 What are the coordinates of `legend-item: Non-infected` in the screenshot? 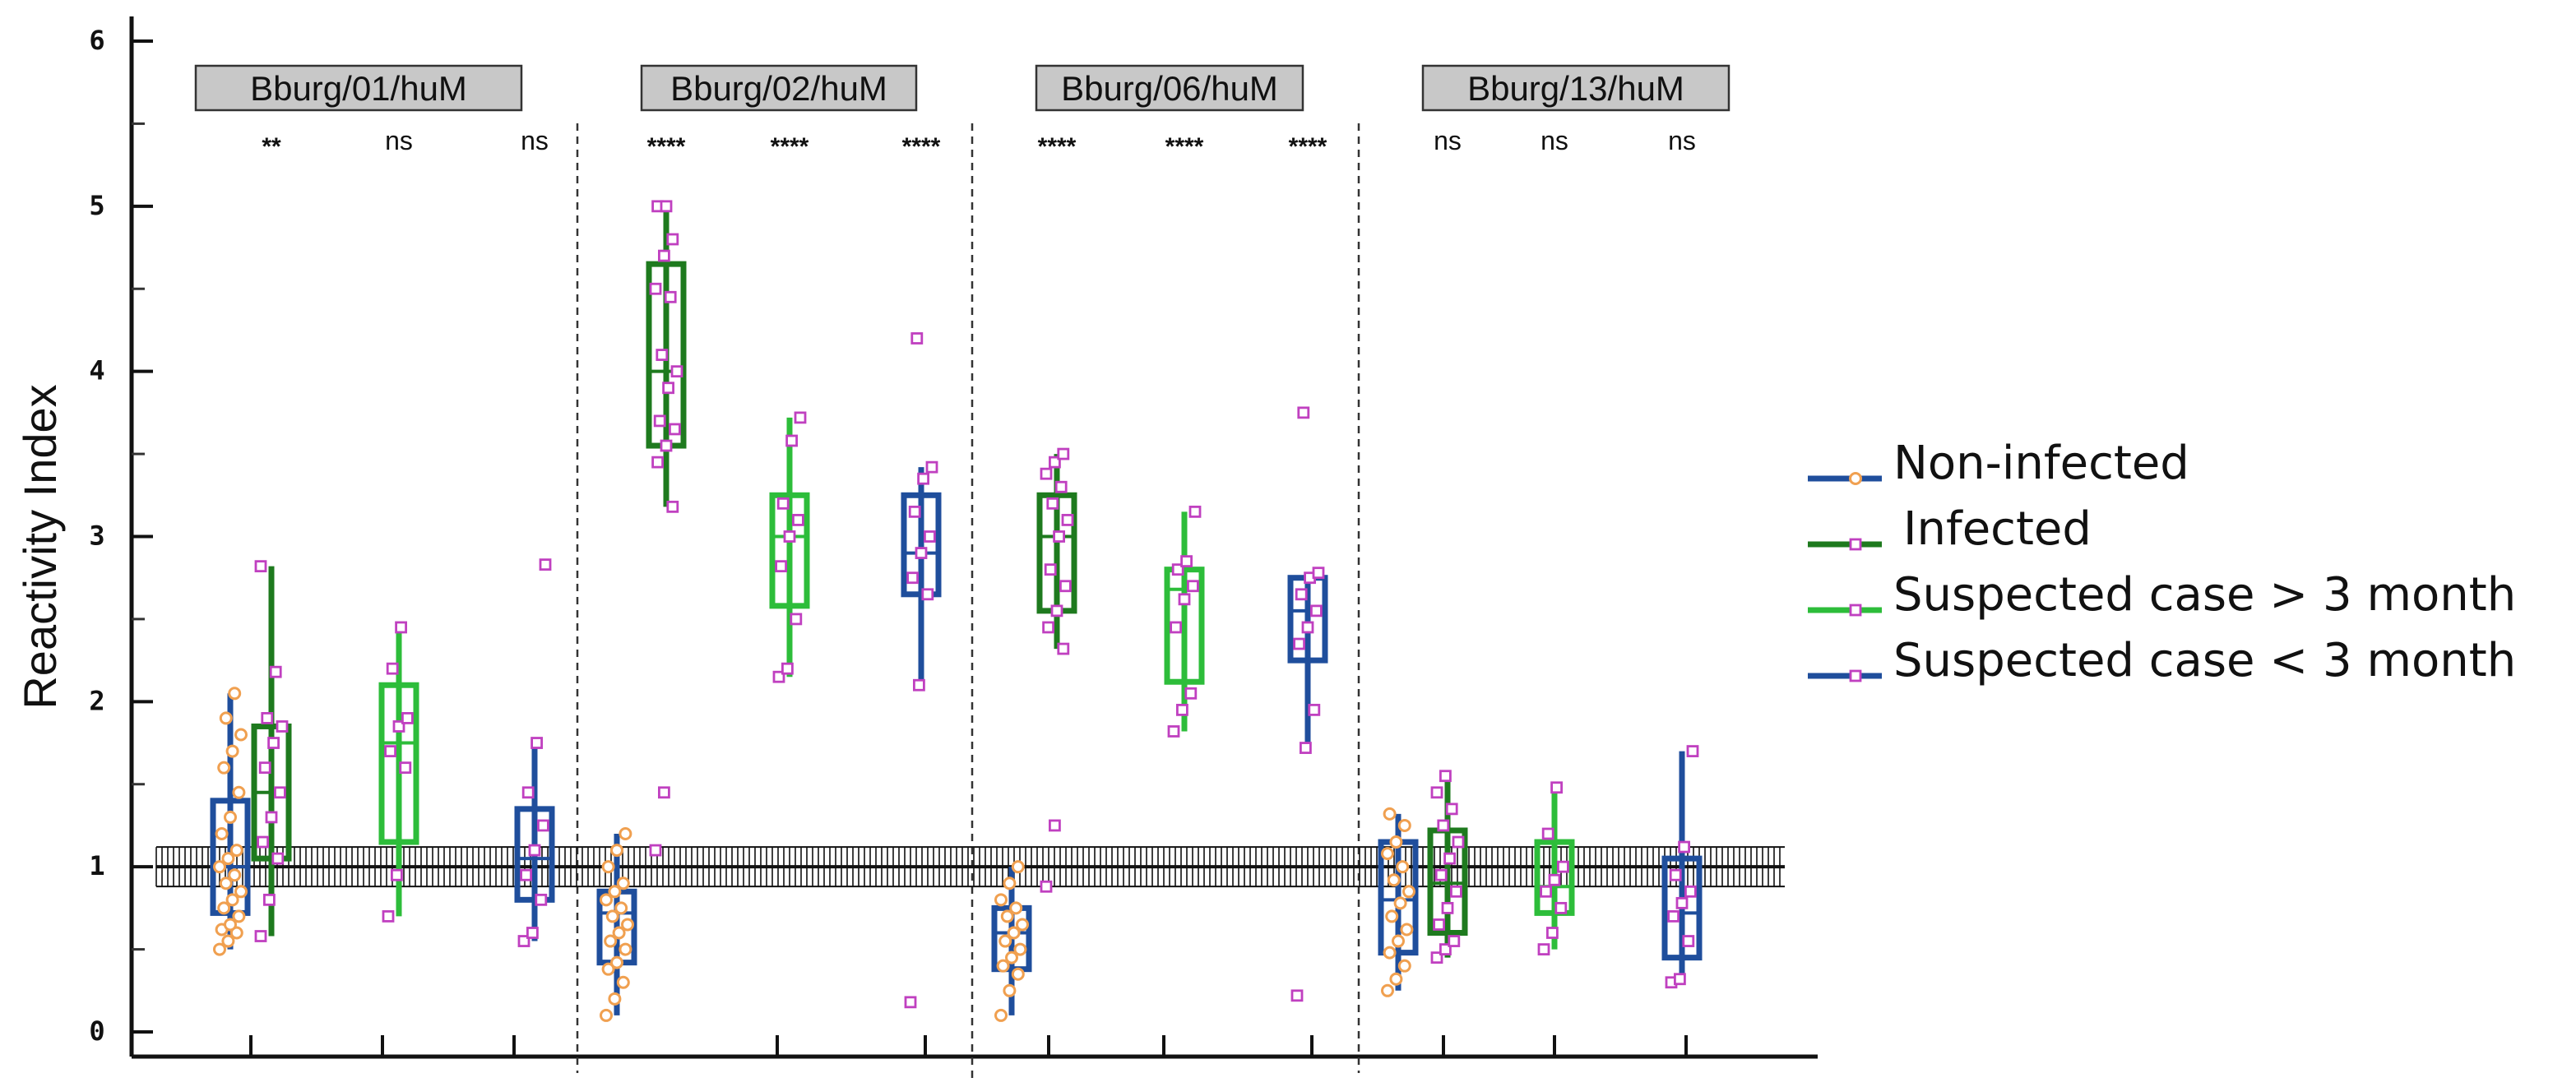 It's located at (1999, 463).